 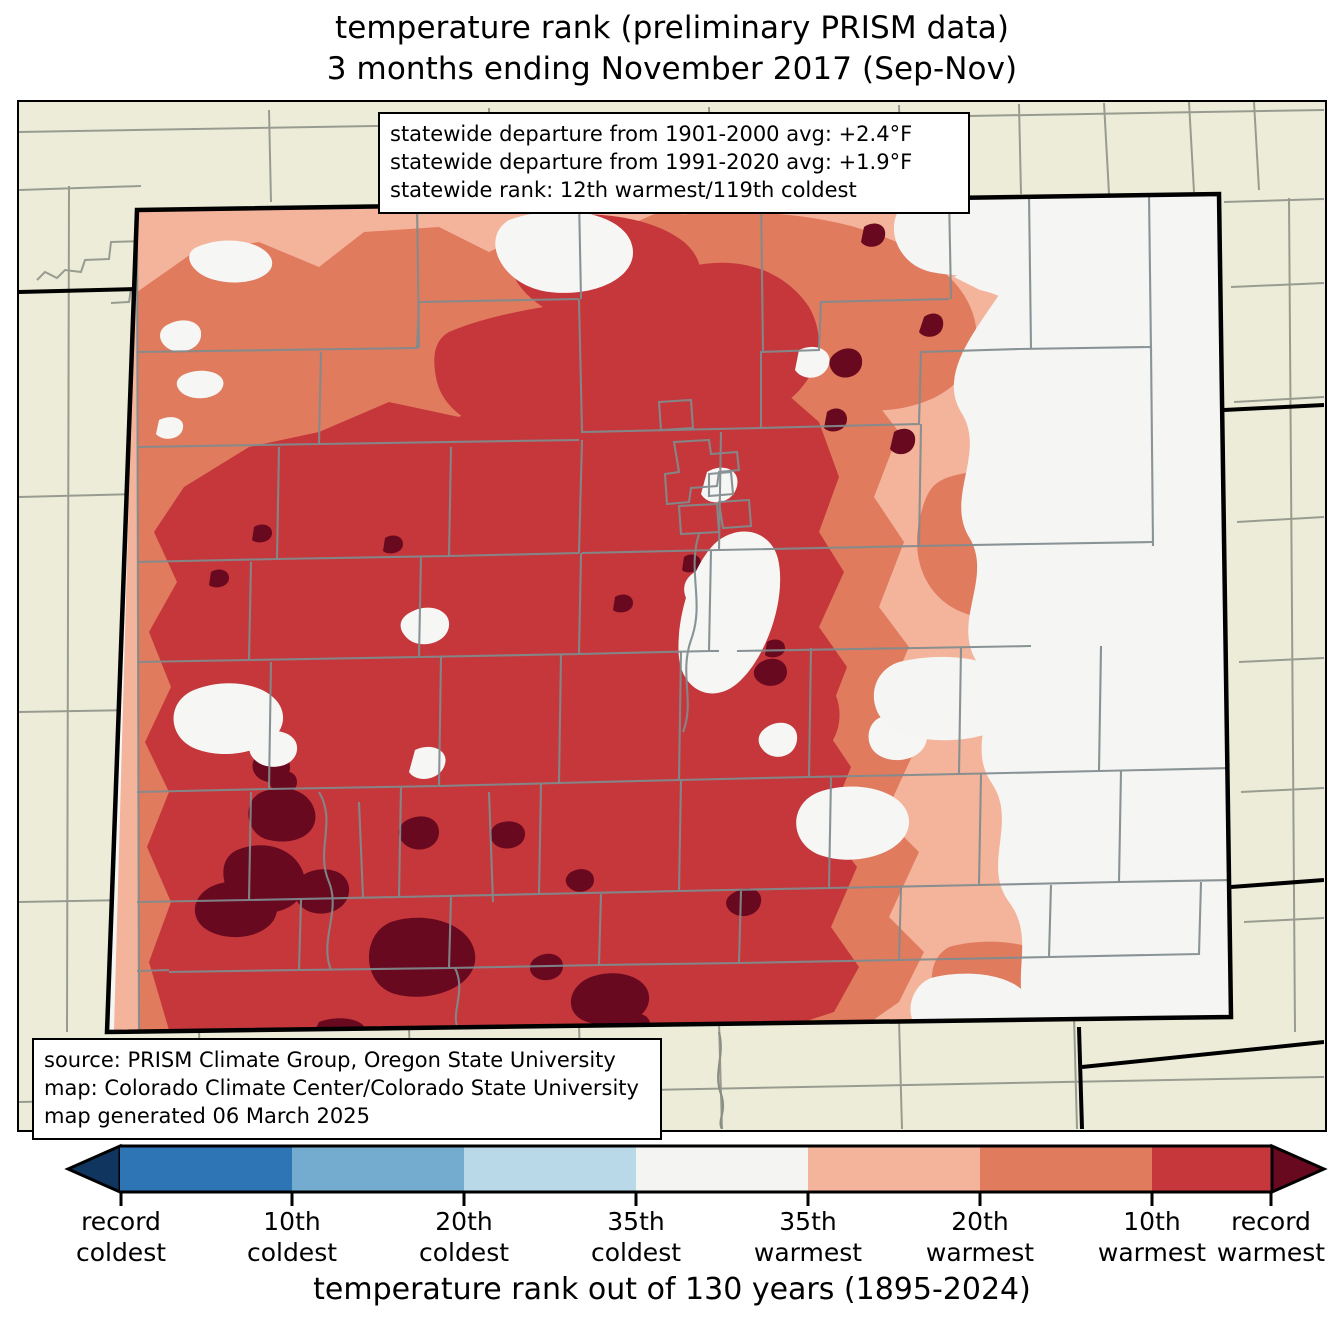 I want to click on river-line, so click(x=721, y=1080).